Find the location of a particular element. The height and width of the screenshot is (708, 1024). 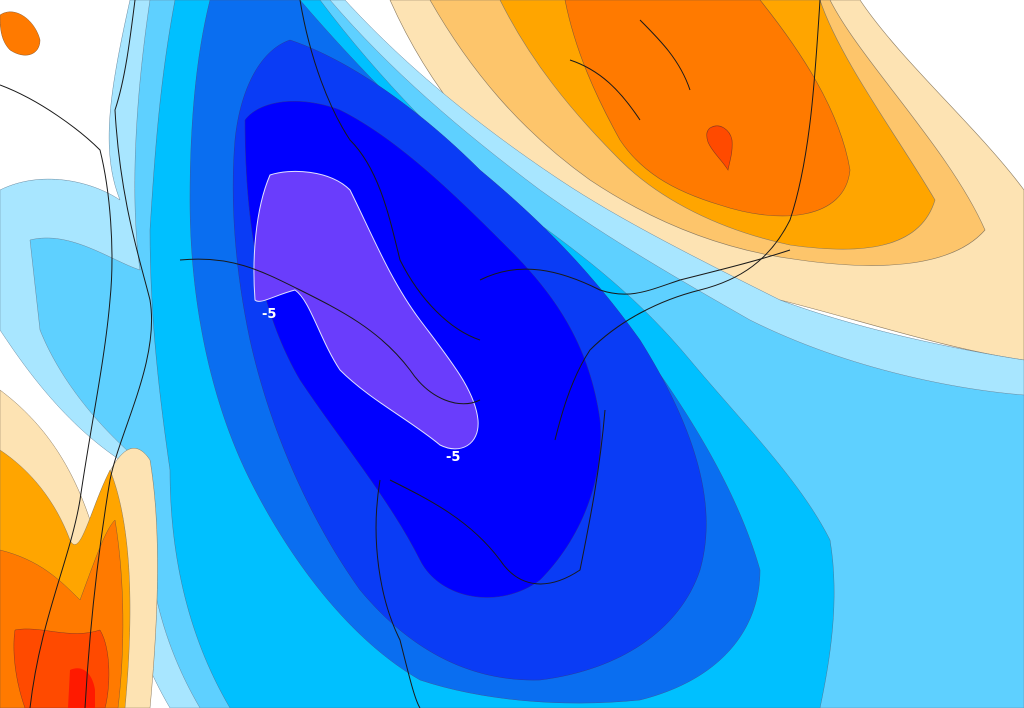

contour-label-minus5-west: -5 is located at coordinates (269, 314).